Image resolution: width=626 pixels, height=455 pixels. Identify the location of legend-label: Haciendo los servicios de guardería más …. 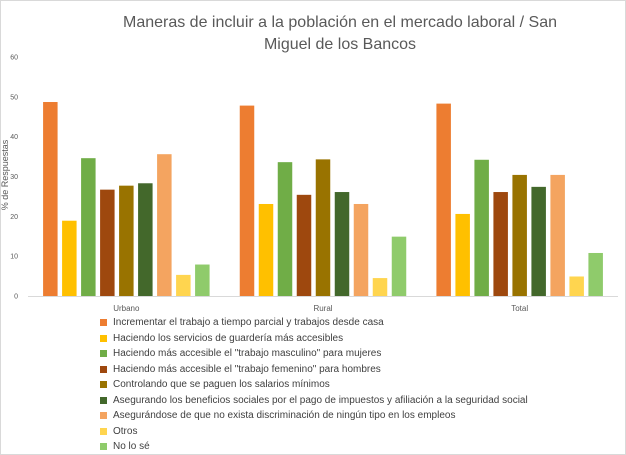
(228, 338).